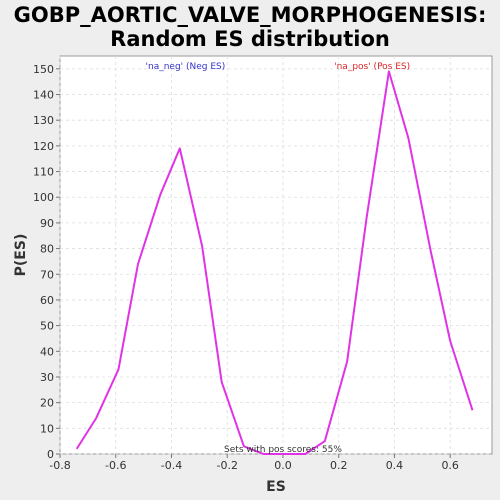 The width and height of the screenshot is (500, 500). Describe the element at coordinates (339, 465) in the screenshot. I see `x-tick-label: 0.2` at that location.